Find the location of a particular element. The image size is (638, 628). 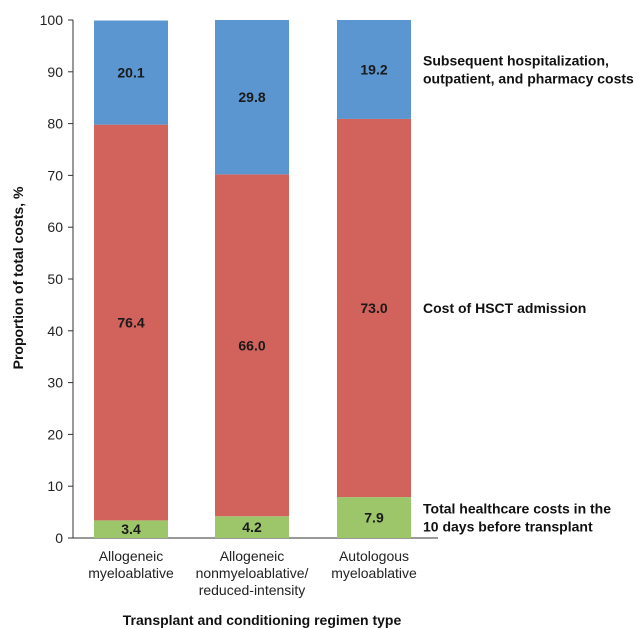

data-label: 4.2 is located at coordinates (252, 527).